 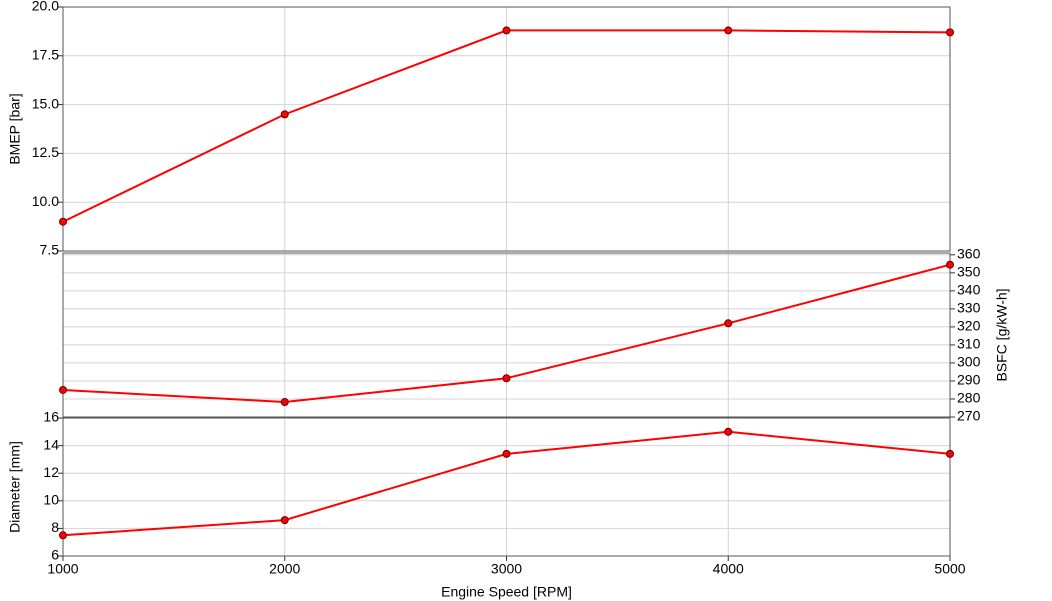 I want to click on y-tick-label: 320, so click(x=969, y=326).